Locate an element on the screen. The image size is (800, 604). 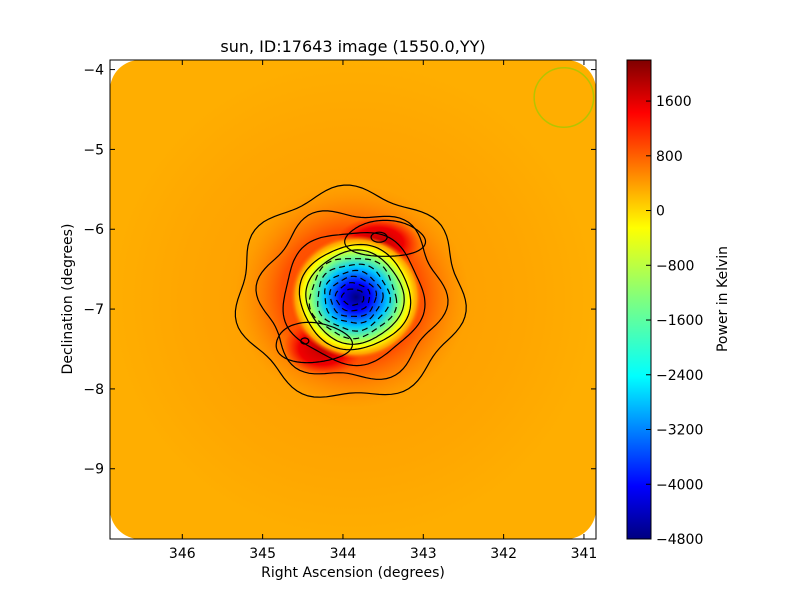
colorbar-tick-label: −3200 is located at coordinates (679, 431).